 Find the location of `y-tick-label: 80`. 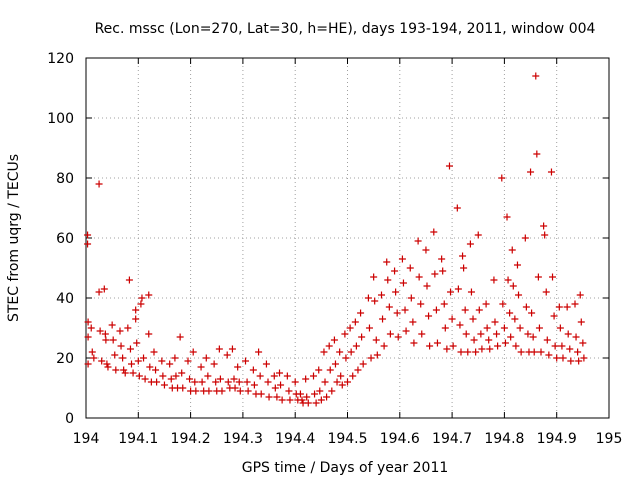

y-tick-label: 80 is located at coordinates (65, 179).